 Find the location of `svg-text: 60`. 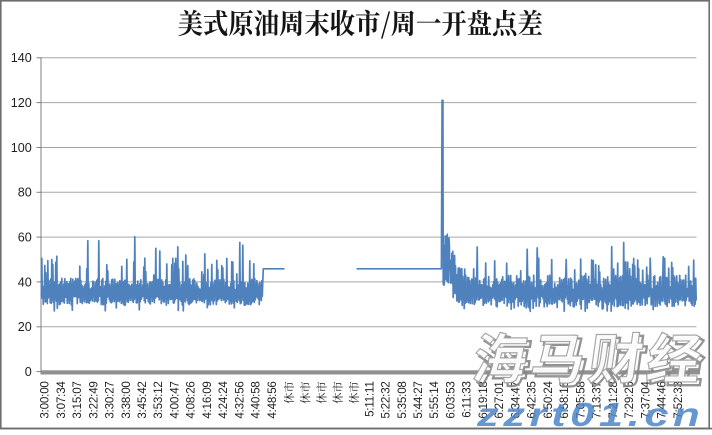

svg-text: 60 is located at coordinates (25, 238).